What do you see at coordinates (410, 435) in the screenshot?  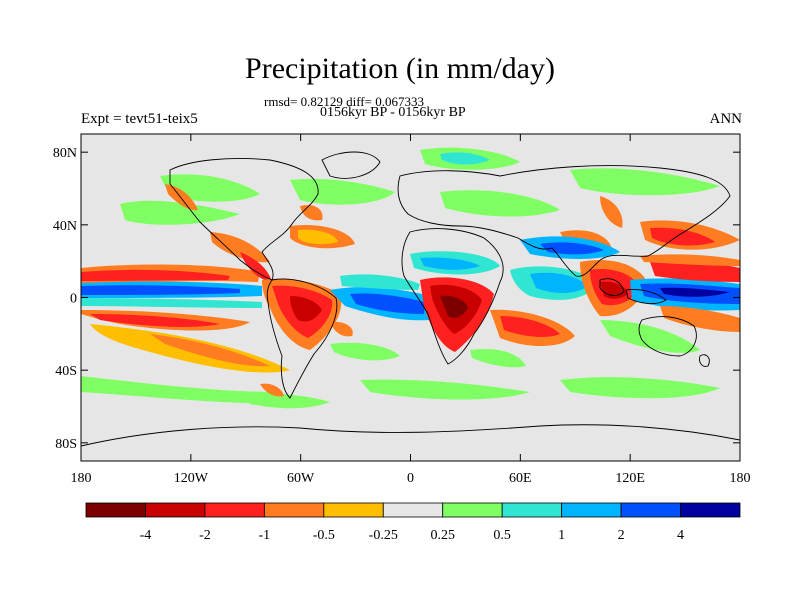 I see `antarctica-outline` at bounding box center [410, 435].